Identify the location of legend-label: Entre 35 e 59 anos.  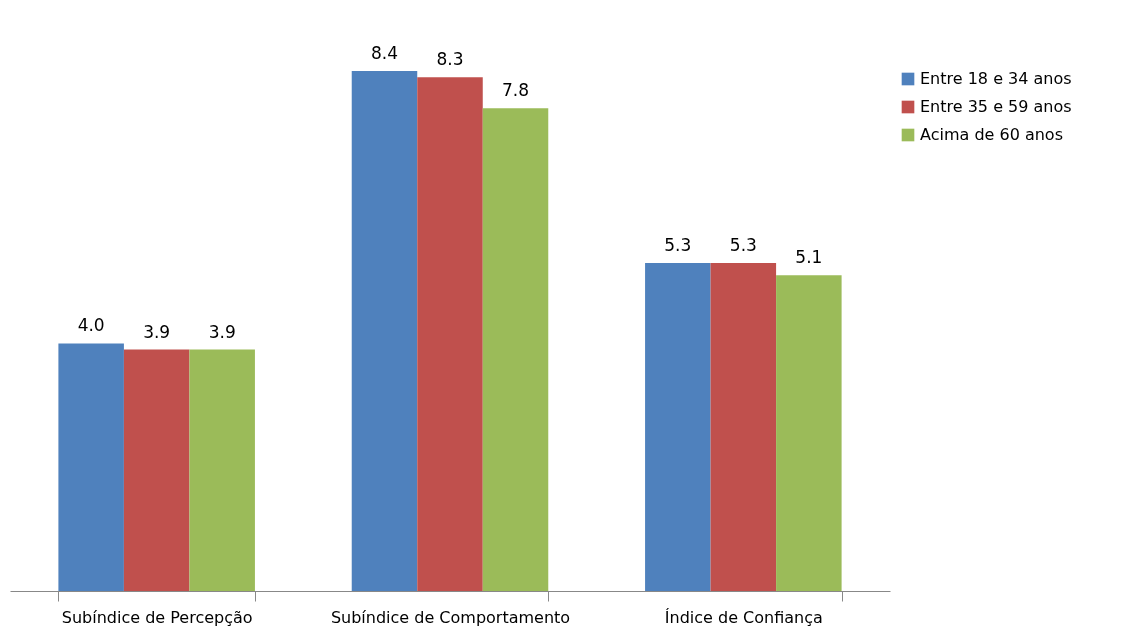
(996, 106).